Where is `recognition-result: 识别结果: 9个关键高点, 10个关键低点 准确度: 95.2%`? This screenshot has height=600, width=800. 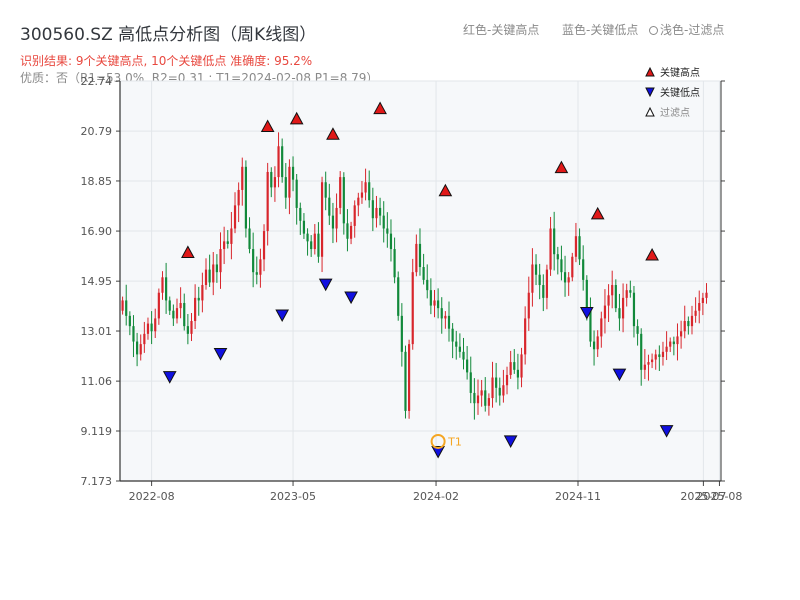 recognition-result: 识别结果: 9个关键高点, 10个关键低点 准确度: 95.2% is located at coordinates (166, 61).